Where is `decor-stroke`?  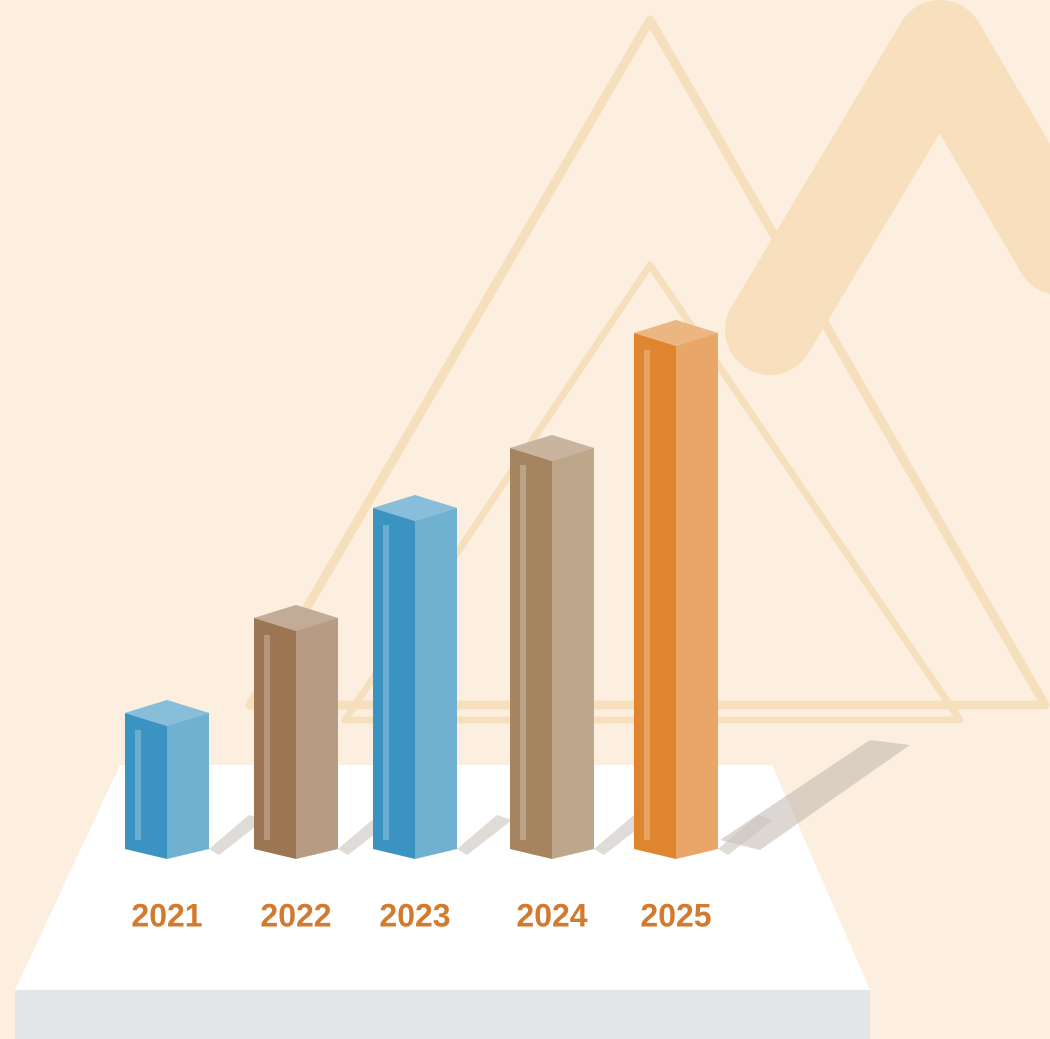
decor-stroke is located at coordinates (887, 187).